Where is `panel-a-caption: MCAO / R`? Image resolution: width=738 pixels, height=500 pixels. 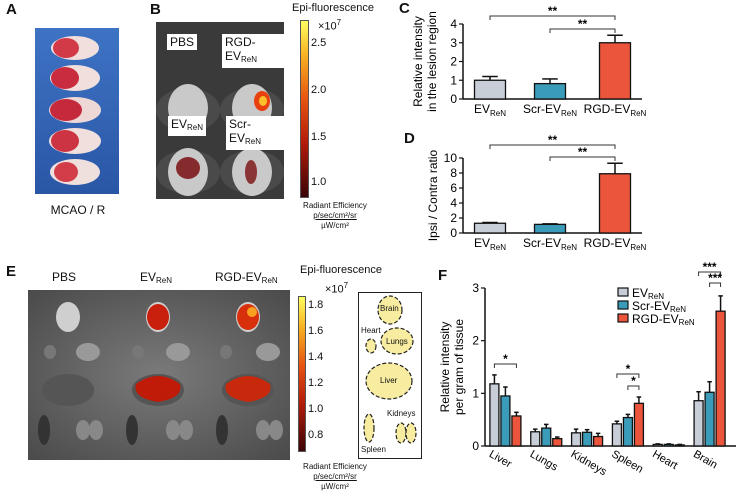 panel-a-caption: MCAO / R is located at coordinates (78, 210).